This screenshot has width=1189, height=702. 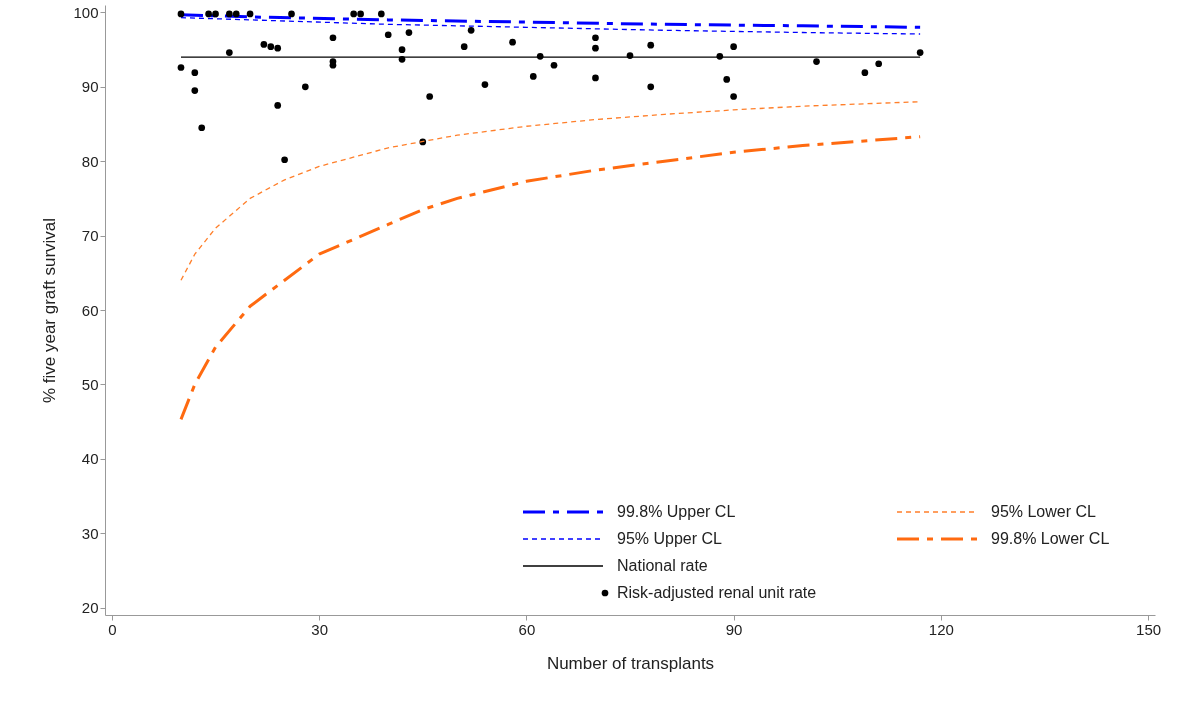 What do you see at coordinates (1149, 629) in the screenshot?
I see `x-tick-label: 150` at bounding box center [1149, 629].